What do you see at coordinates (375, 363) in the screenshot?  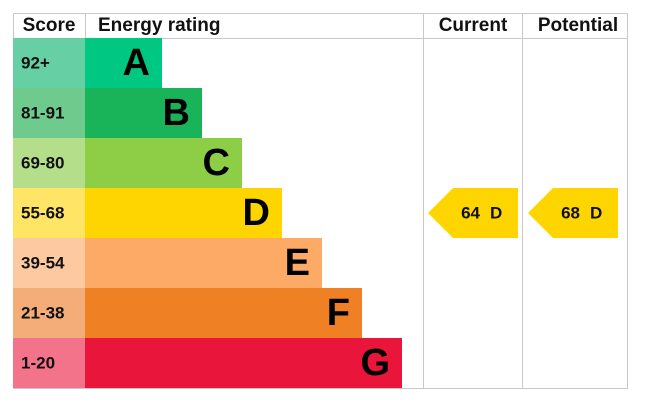 I see `band-letter: G` at bounding box center [375, 363].